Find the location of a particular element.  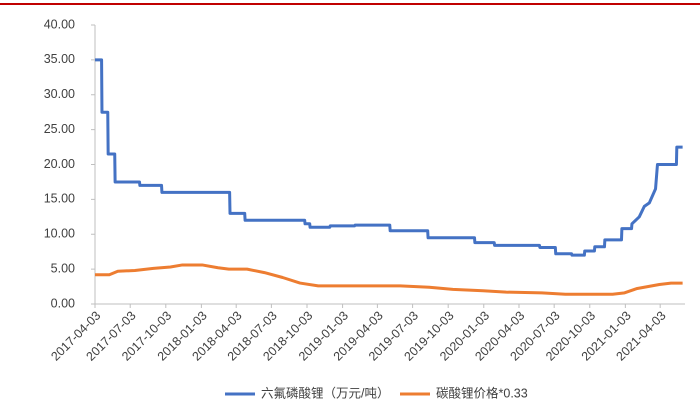

legend-label: 碳酸锂价格*0.33 is located at coordinates (482, 392).